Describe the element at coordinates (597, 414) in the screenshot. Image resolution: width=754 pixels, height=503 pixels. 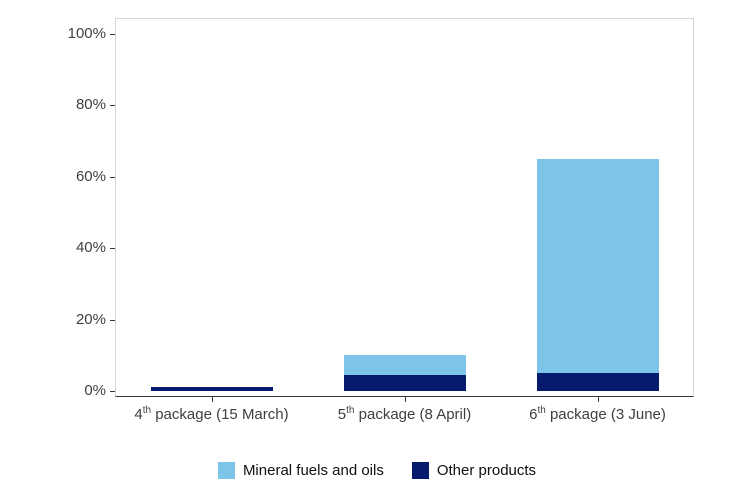
I see `x-axis-label: 6th package (3 June)` at that location.